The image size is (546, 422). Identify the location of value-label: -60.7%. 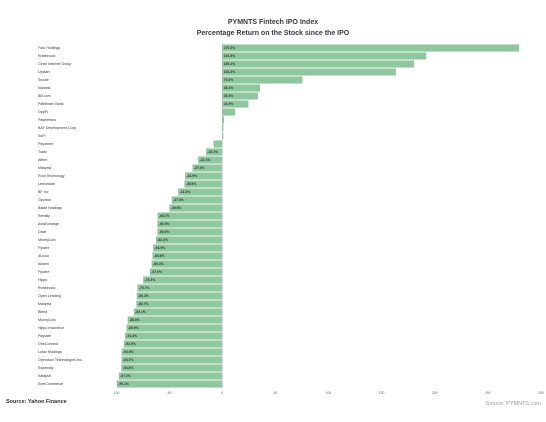
(164, 216).